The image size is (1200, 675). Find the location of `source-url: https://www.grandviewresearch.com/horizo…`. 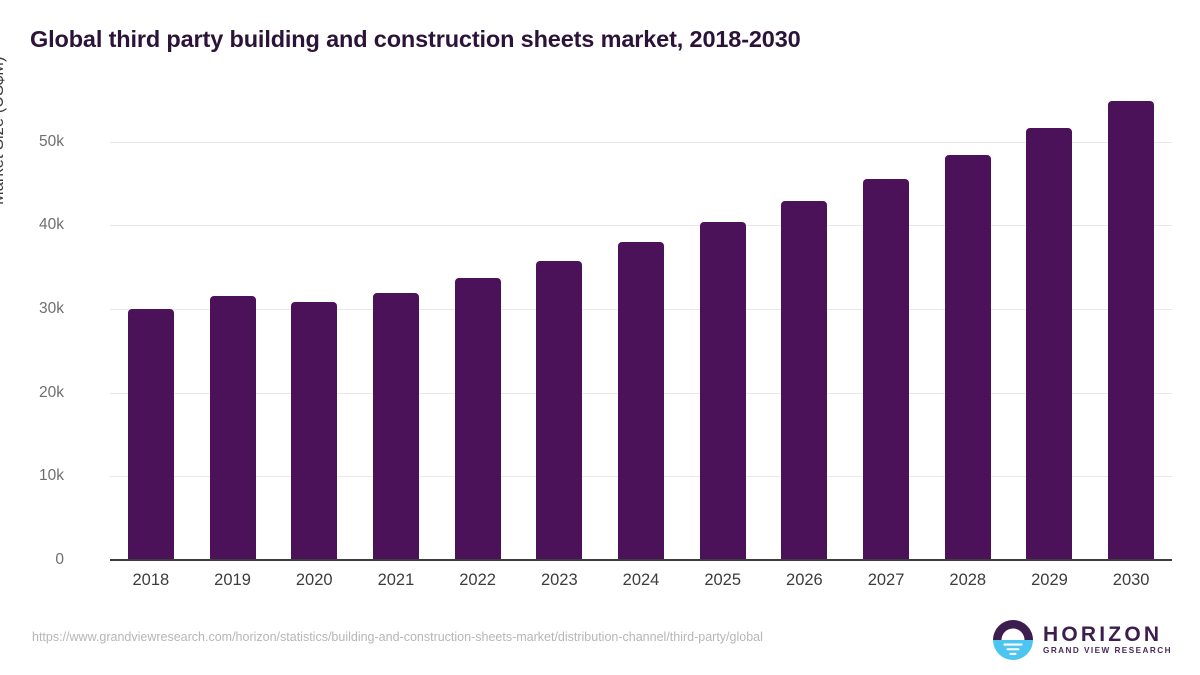

source-url: https://www.grandviewresearch.com/horizo… is located at coordinates (397, 637).